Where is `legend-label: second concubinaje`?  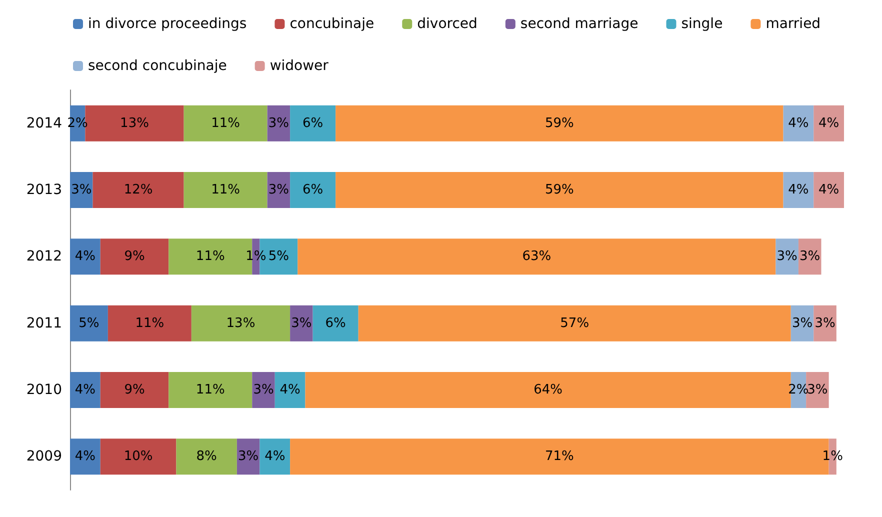 legend-label: second concubinaje is located at coordinates (157, 66).